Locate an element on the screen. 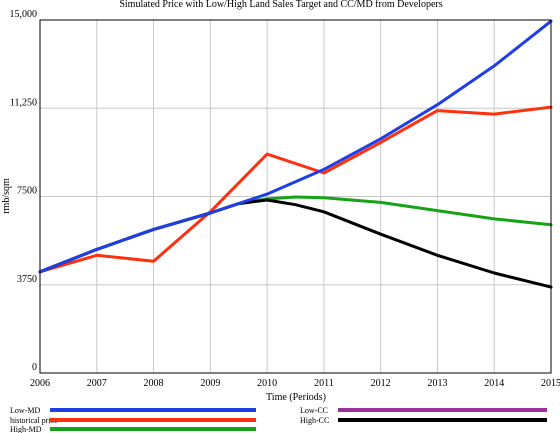 Image resolution: width=560 pixels, height=433 pixels. x-tick-label: 2009 is located at coordinates (210, 383).